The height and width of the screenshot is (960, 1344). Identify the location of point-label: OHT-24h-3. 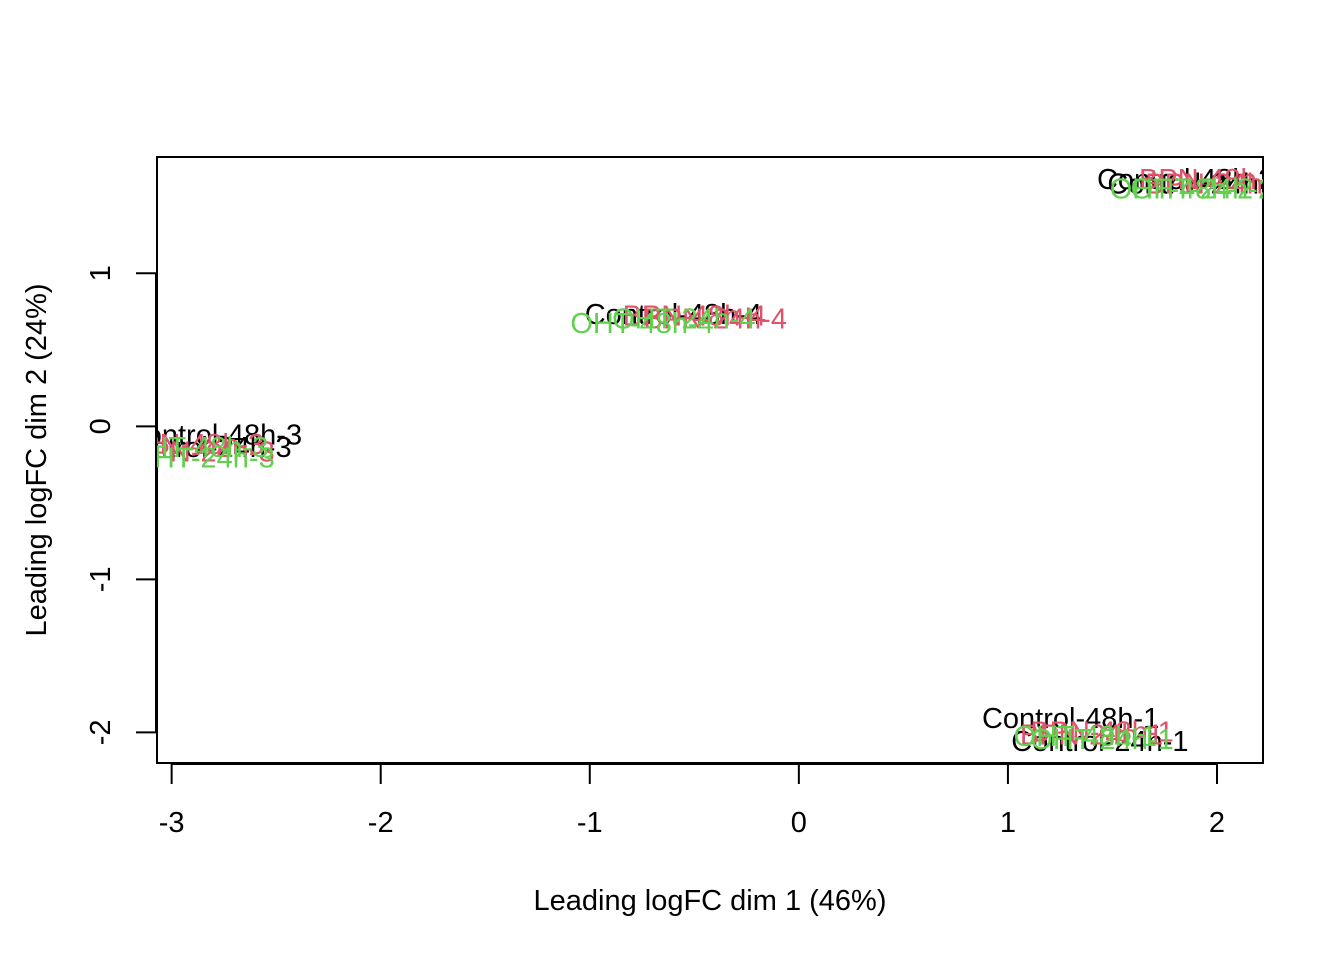
(202, 459).